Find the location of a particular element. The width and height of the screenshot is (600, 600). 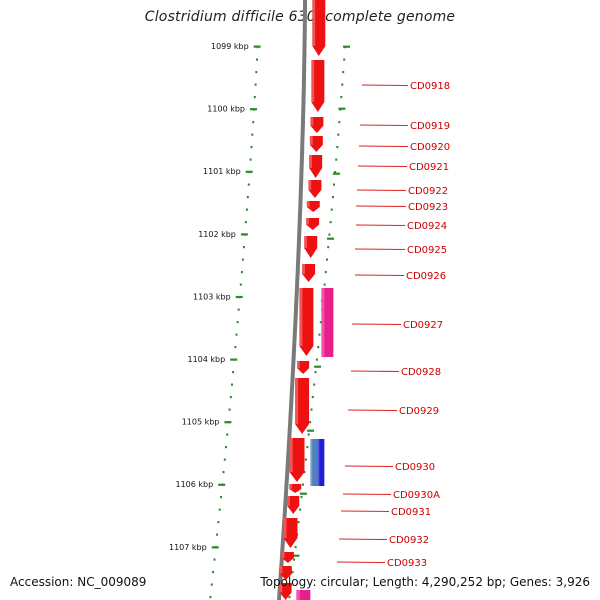

gene-label: CD0918 is located at coordinates (430, 86).